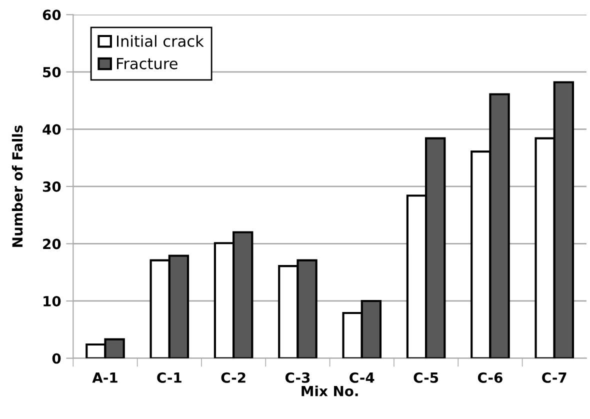  I want to click on y-tick-label: 40, so click(51, 129).